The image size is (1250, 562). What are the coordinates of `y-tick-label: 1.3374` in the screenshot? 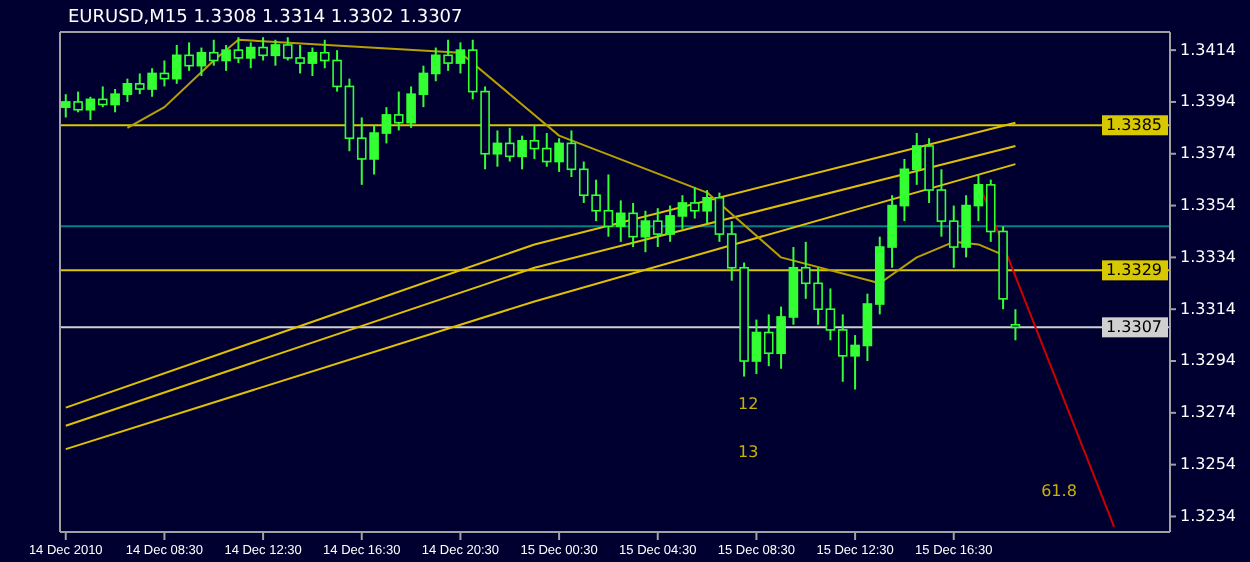 It's located at (1208, 153).